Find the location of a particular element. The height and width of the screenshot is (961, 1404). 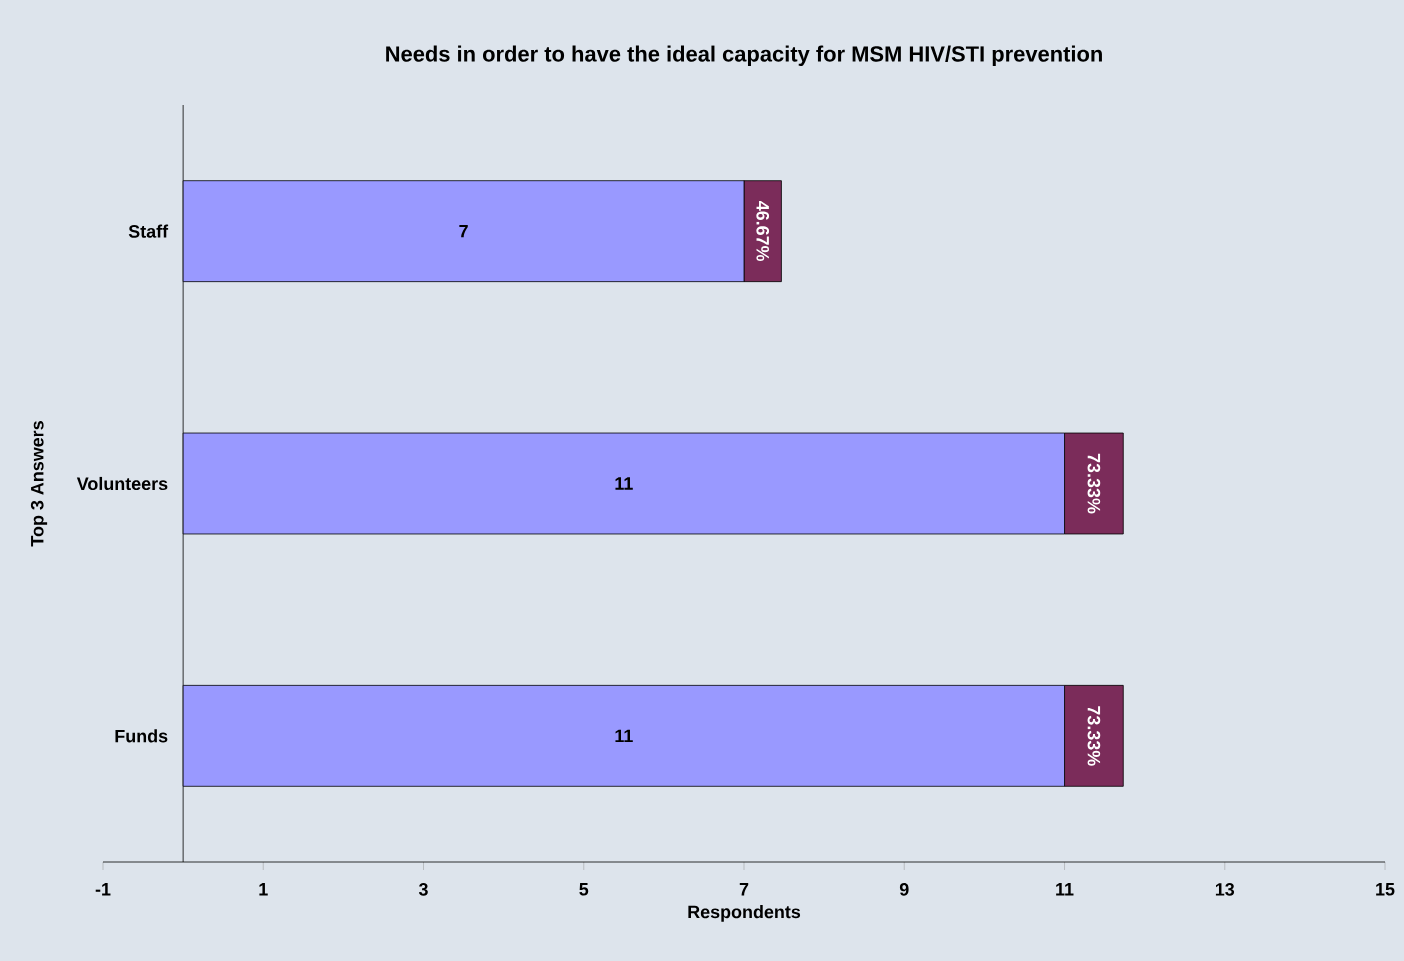

y-tick-label: Staff is located at coordinates (148, 231).